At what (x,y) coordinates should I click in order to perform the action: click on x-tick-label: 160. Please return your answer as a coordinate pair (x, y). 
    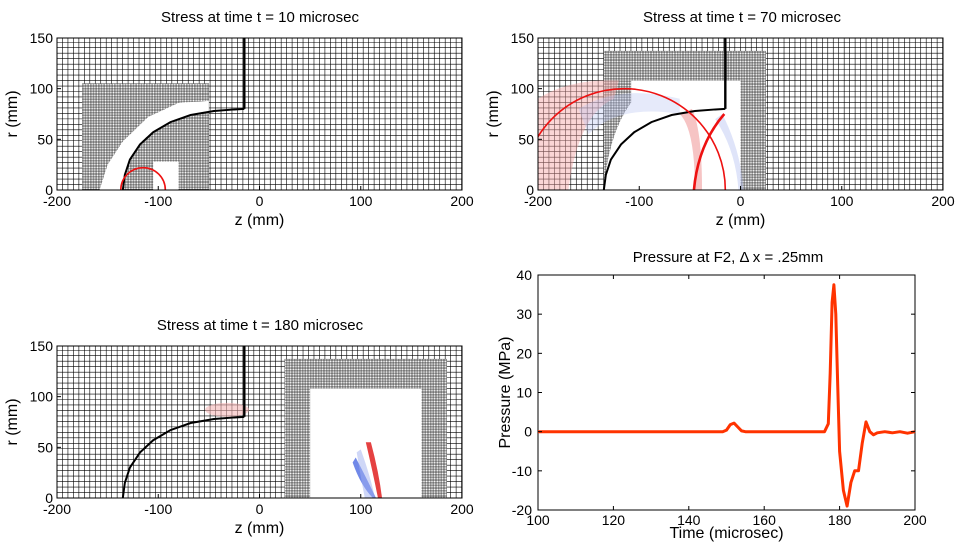
    Looking at the image, I should click on (765, 520).